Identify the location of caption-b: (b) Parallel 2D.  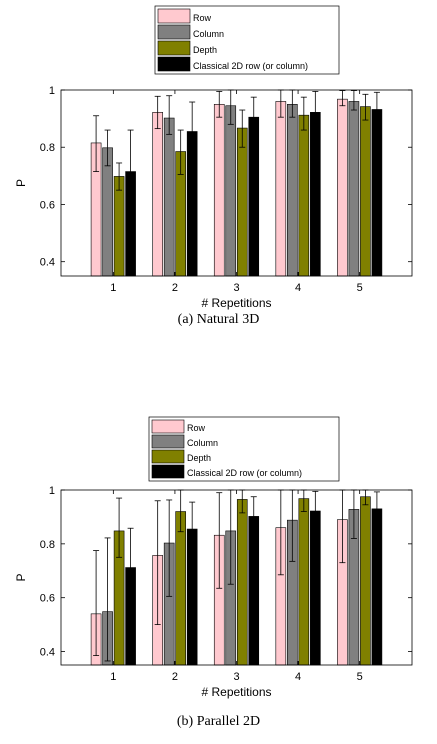
(218, 721).